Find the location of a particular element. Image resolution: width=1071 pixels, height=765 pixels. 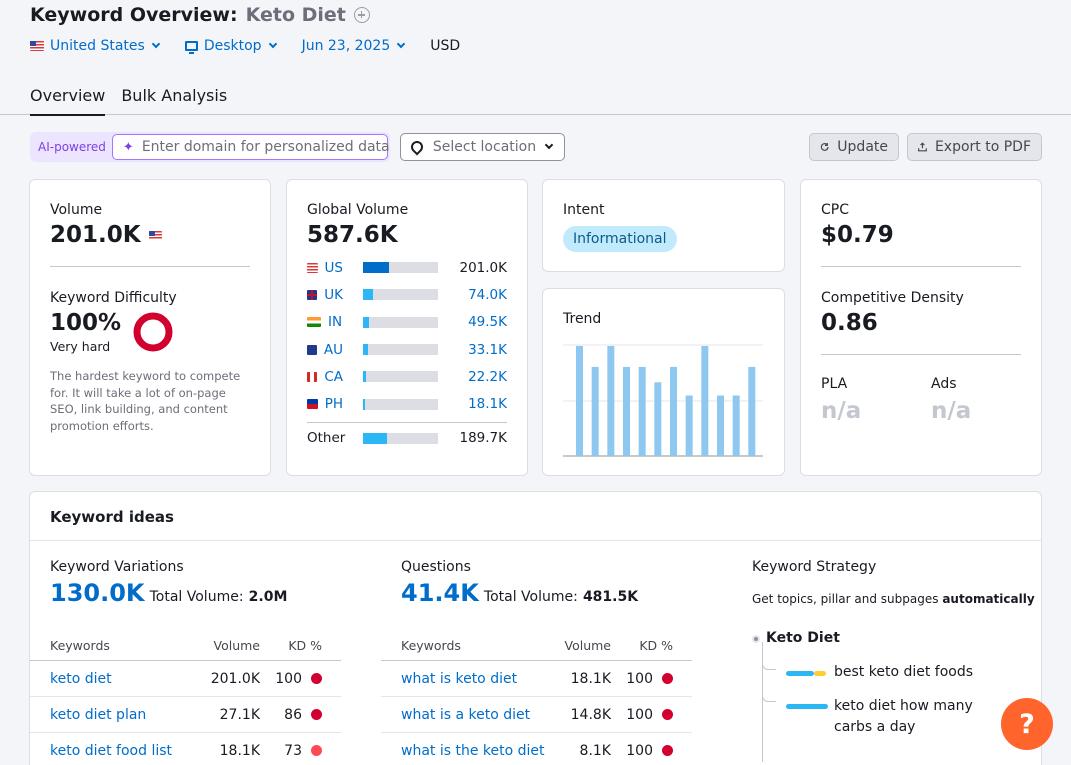

refresh-icon is located at coordinates (824, 147).